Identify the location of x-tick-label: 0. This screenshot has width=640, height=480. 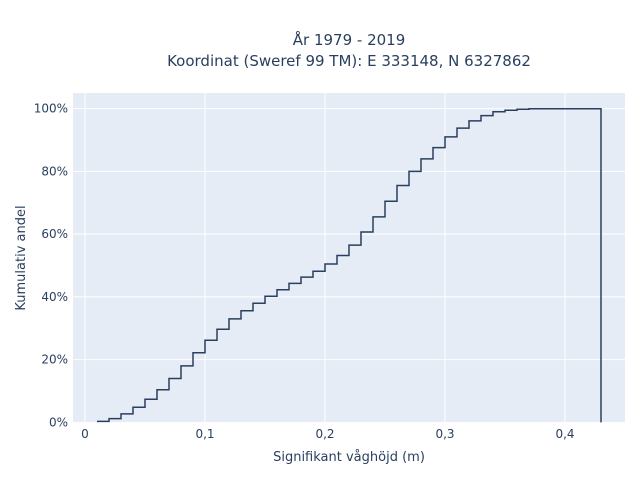
(85, 434).